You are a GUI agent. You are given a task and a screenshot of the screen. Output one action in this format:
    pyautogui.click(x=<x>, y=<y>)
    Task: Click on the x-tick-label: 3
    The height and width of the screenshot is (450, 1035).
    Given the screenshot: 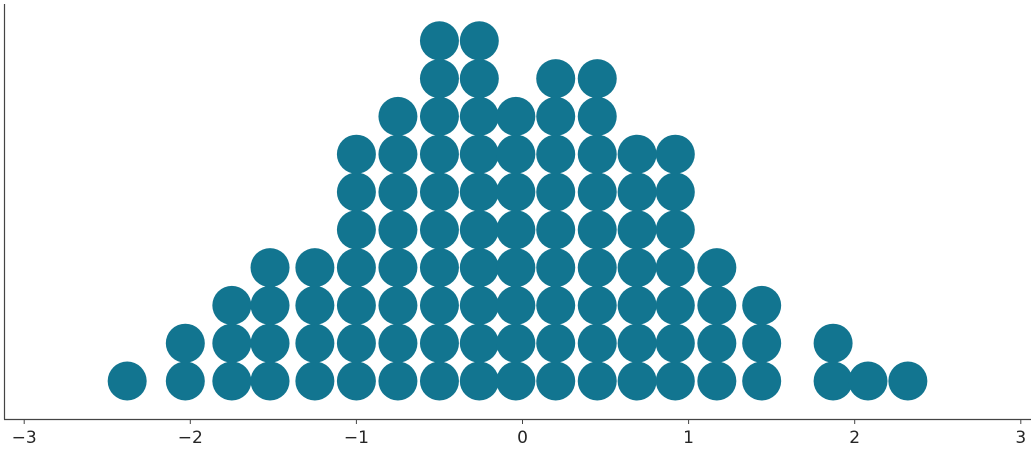 What is the action you would take?
    pyautogui.click(x=1020, y=438)
    